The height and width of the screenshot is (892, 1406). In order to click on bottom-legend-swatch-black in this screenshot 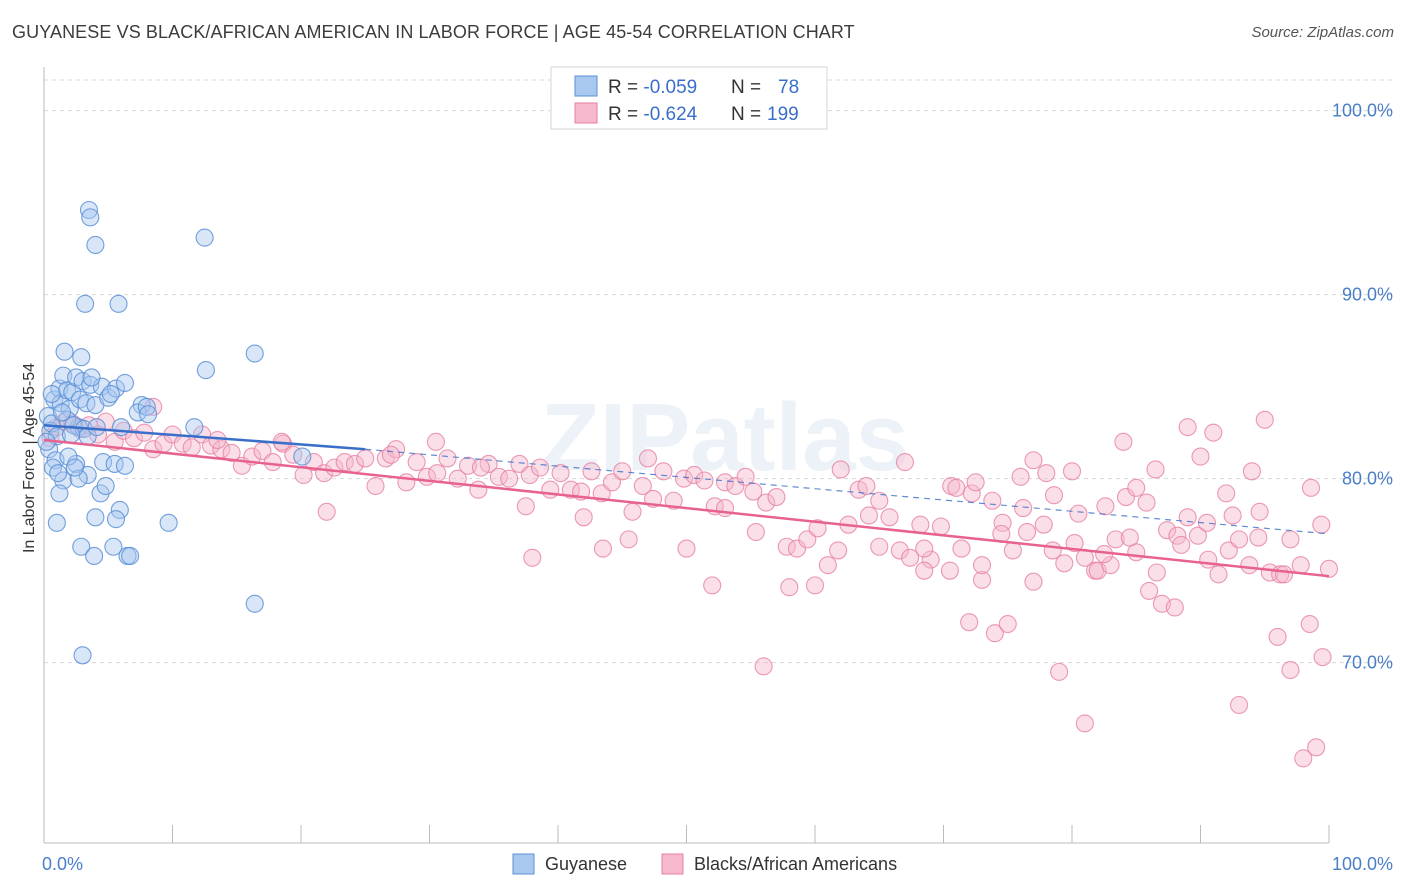, I will do `click(672, 864)`.